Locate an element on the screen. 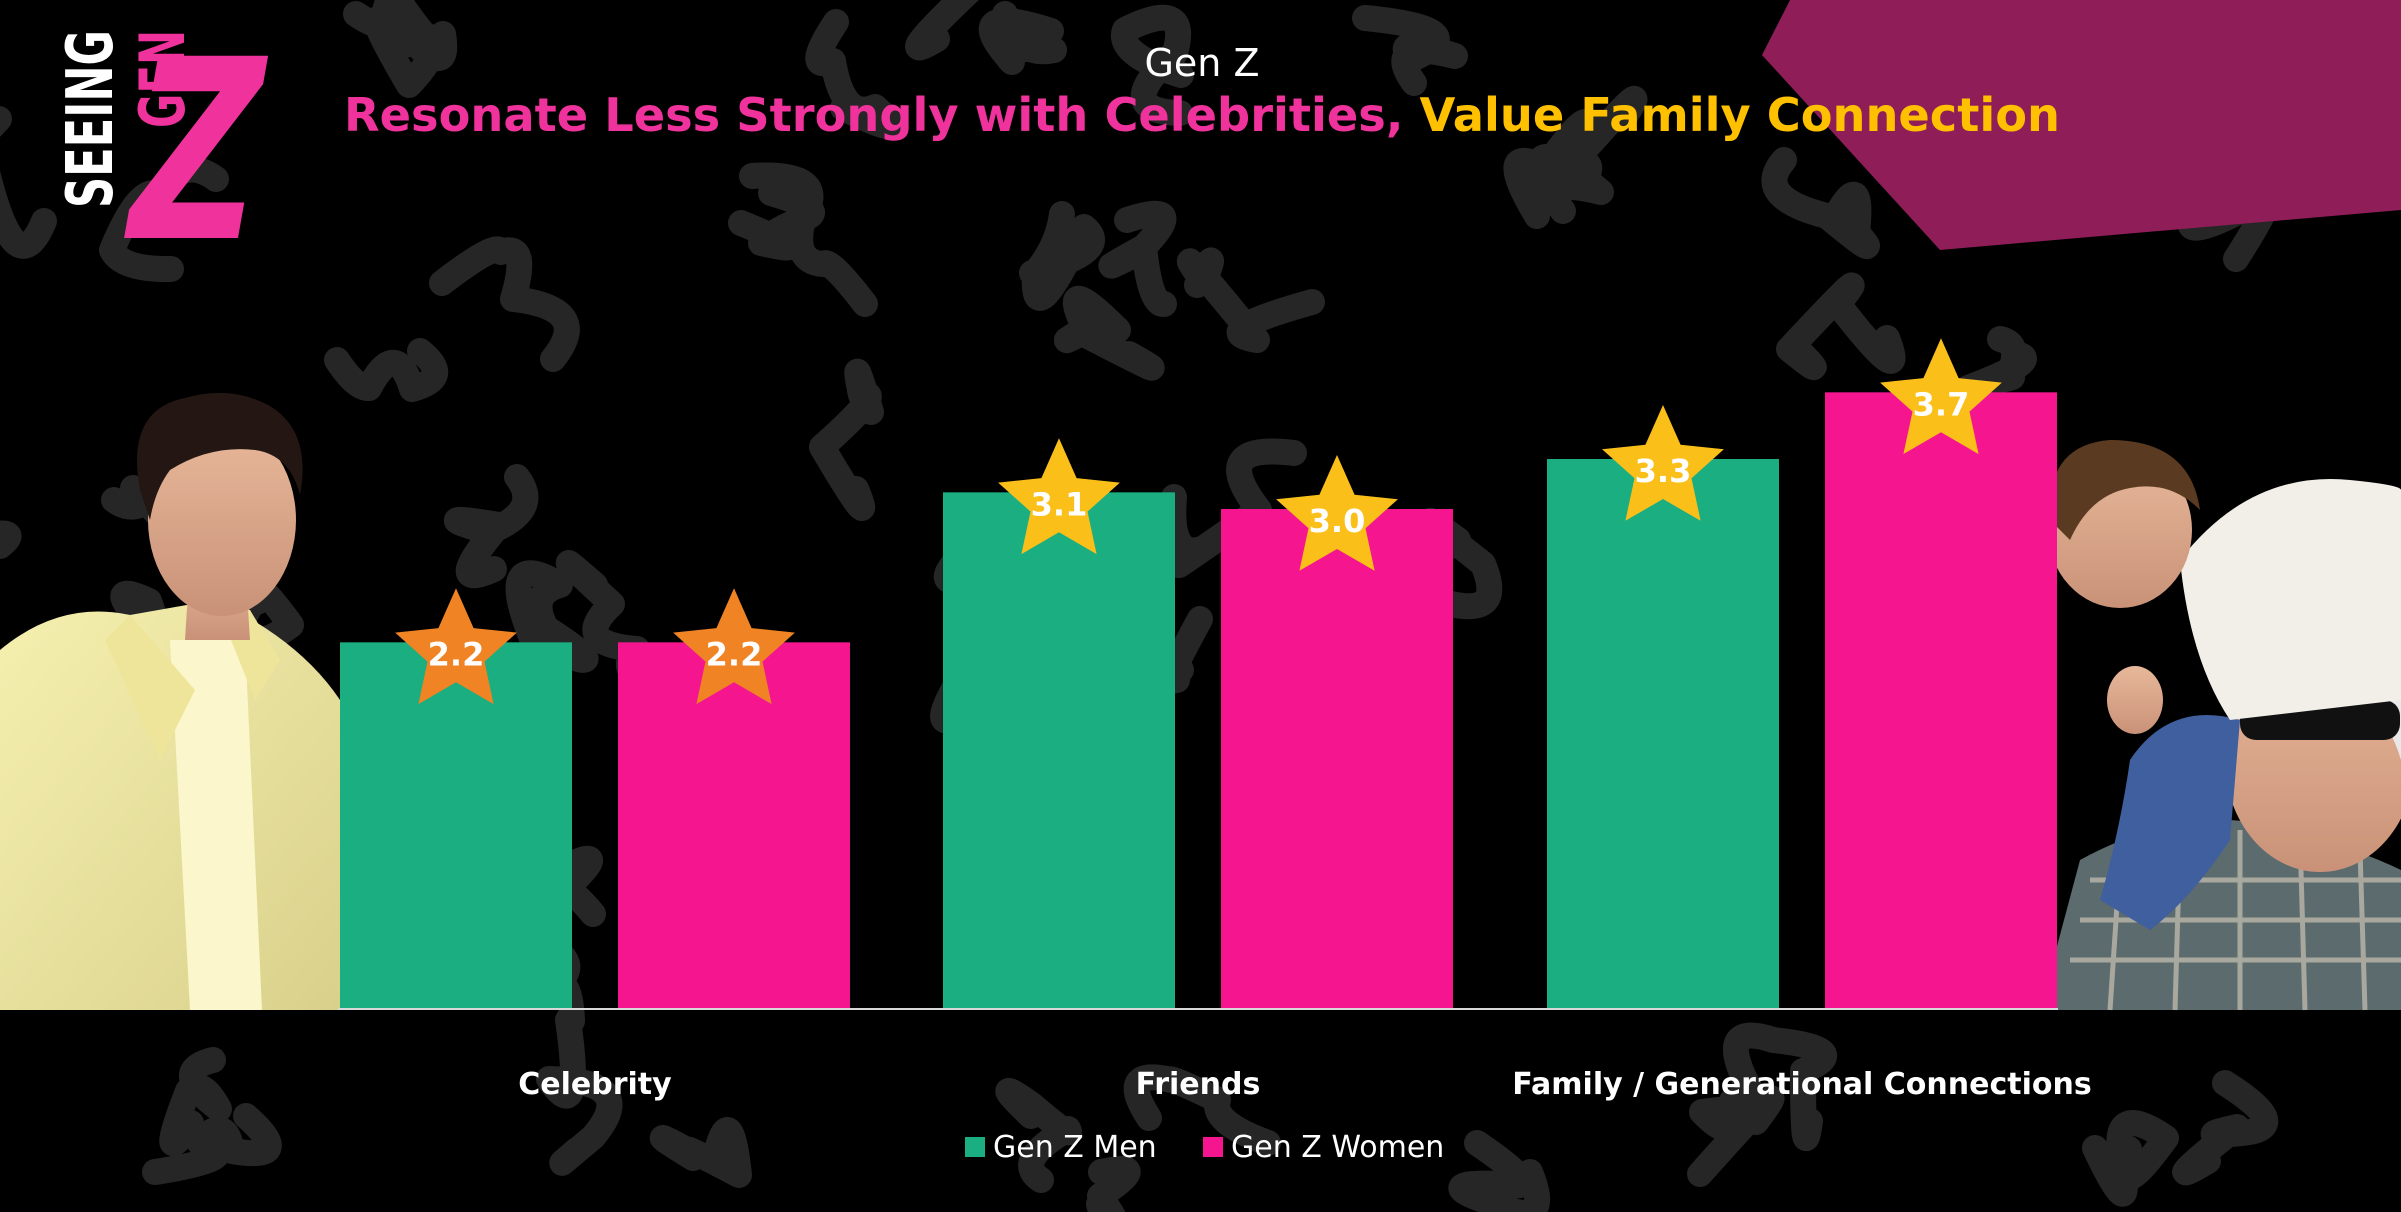  boy-jeans is located at coordinates (2170, 822).